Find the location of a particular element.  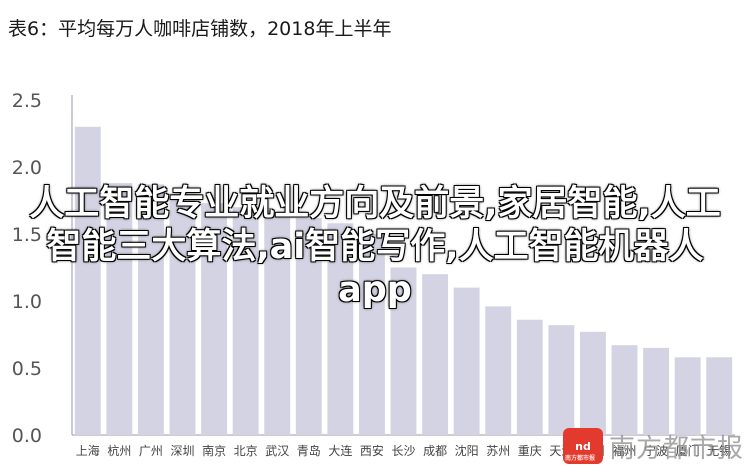

watermark-logo-text: nd is located at coordinates (583, 446).